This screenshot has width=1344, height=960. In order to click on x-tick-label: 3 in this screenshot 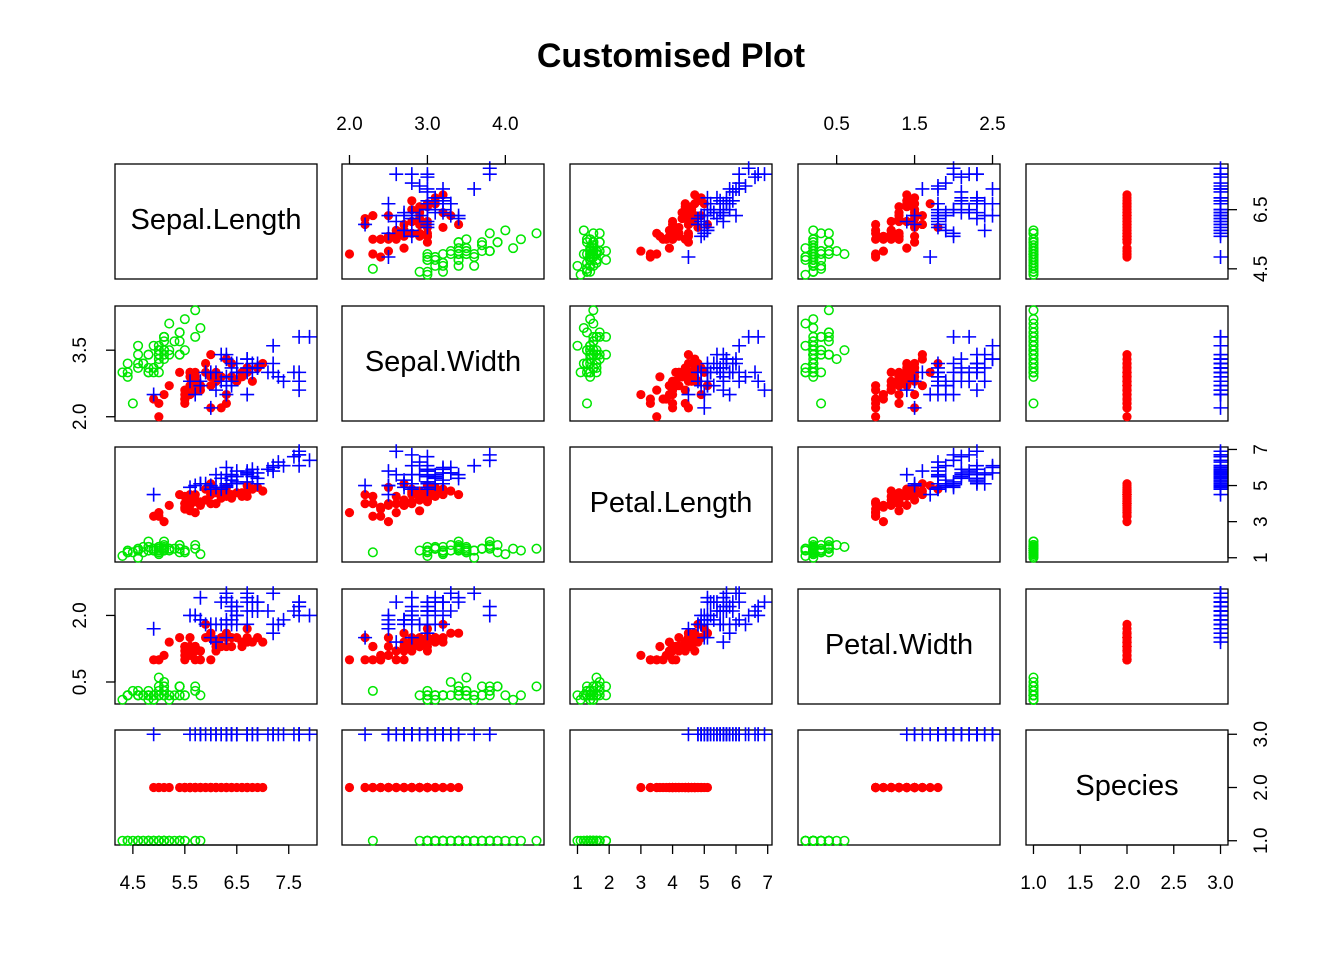, I will do `click(641, 883)`.